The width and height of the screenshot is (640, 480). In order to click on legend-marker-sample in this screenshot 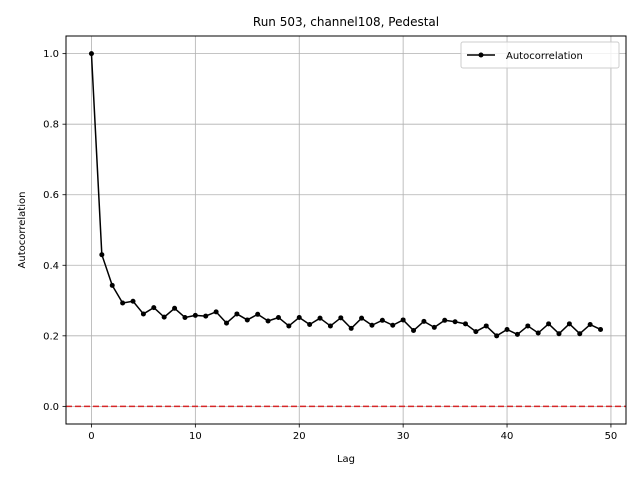, I will do `click(481, 55)`.